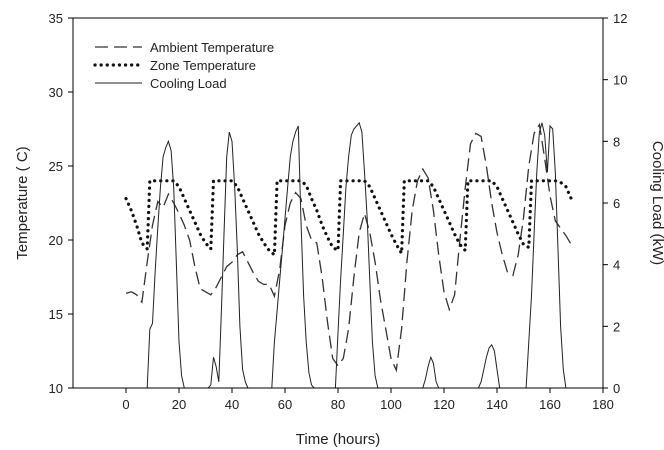  I want to click on y-right-tick-label-5: 10, so click(620, 80).